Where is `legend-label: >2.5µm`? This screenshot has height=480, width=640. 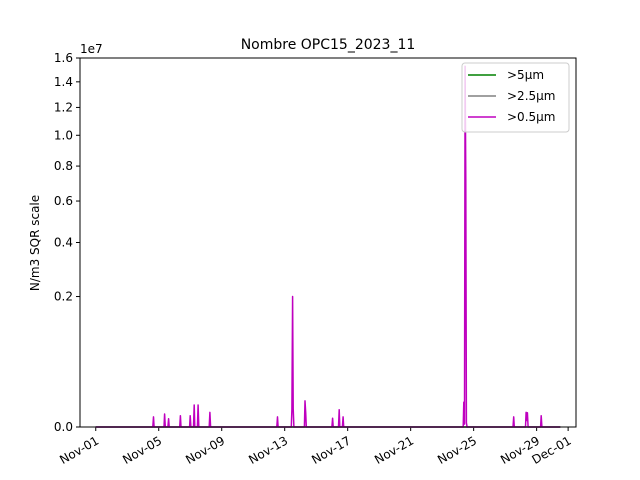
legend-label: >2.5µm is located at coordinates (531, 96).